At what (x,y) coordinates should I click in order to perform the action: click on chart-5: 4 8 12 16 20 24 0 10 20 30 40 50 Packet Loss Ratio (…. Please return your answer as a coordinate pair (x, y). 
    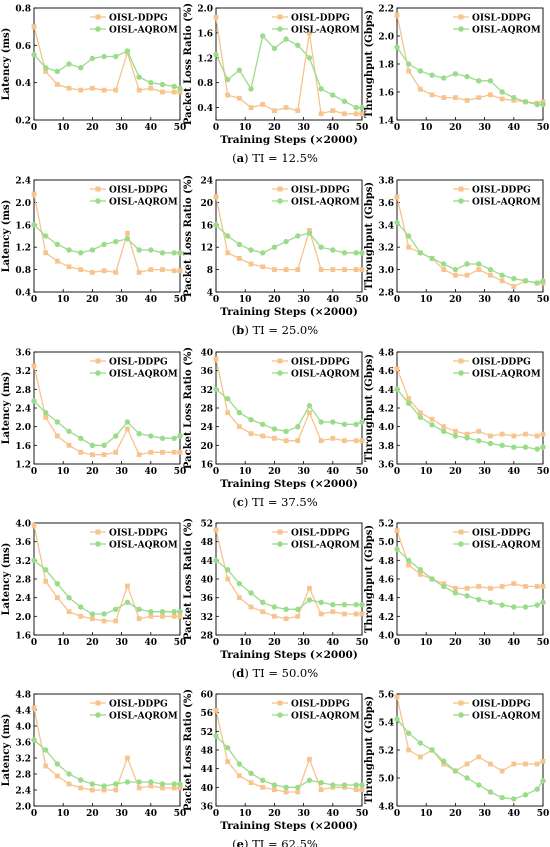
    Looking at the image, I should click on (275, 246).